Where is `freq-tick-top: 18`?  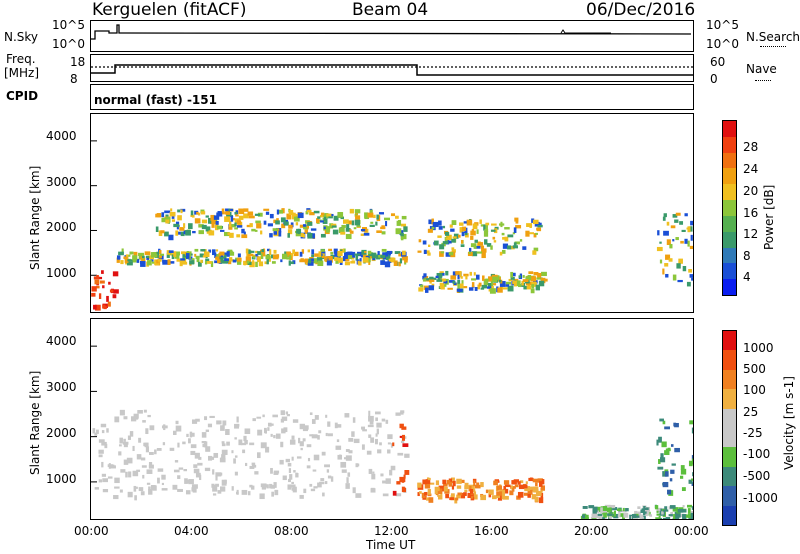 freq-tick-top: 18 is located at coordinates (78, 62).